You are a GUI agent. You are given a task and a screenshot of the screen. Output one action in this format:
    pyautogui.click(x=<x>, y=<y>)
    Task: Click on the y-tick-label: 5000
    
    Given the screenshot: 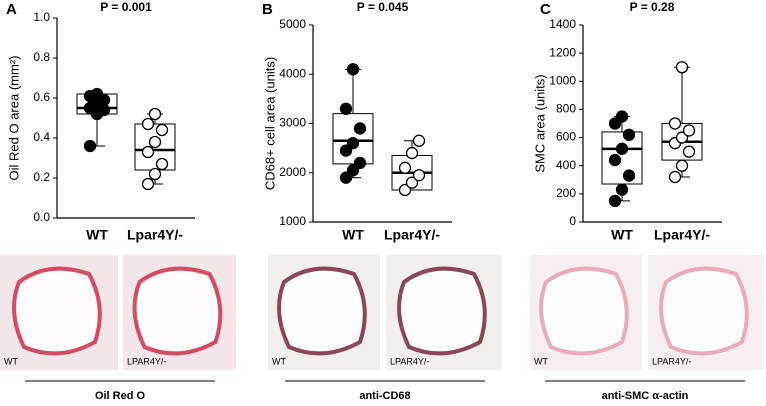 What is the action you would take?
    pyautogui.click(x=292, y=24)
    